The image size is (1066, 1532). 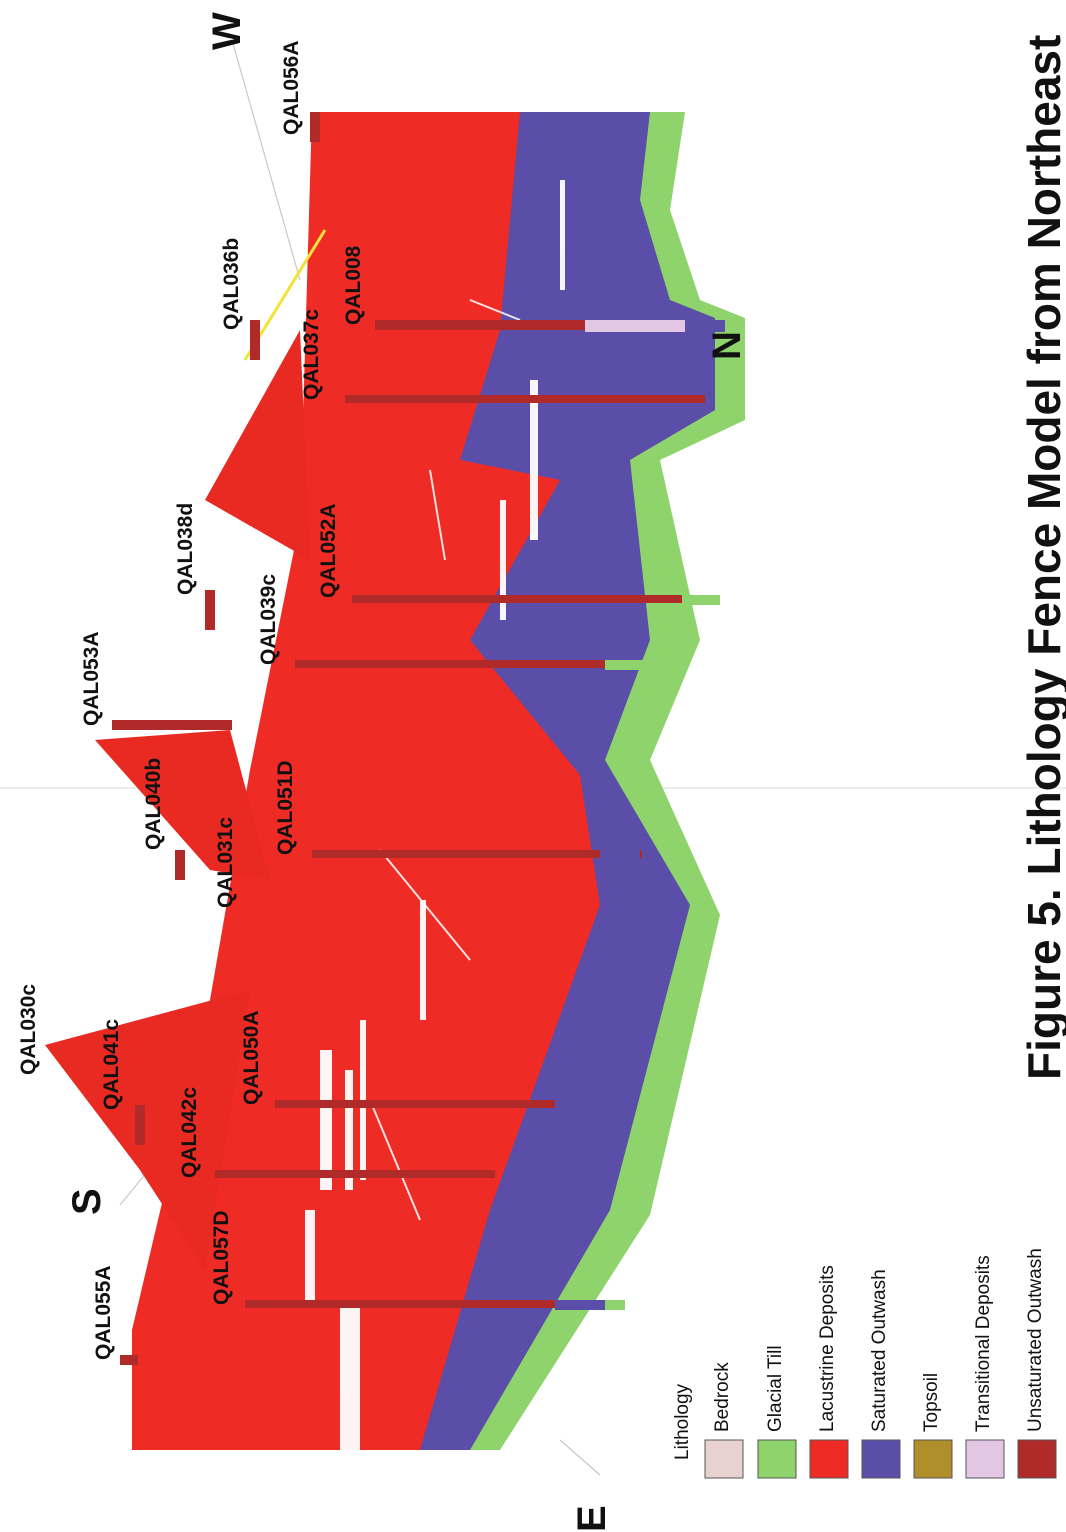 What do you see at coordinates (257, 445) in the screenshot?
I see `lacustrine-peak-north` at bounding box center [257, 445].